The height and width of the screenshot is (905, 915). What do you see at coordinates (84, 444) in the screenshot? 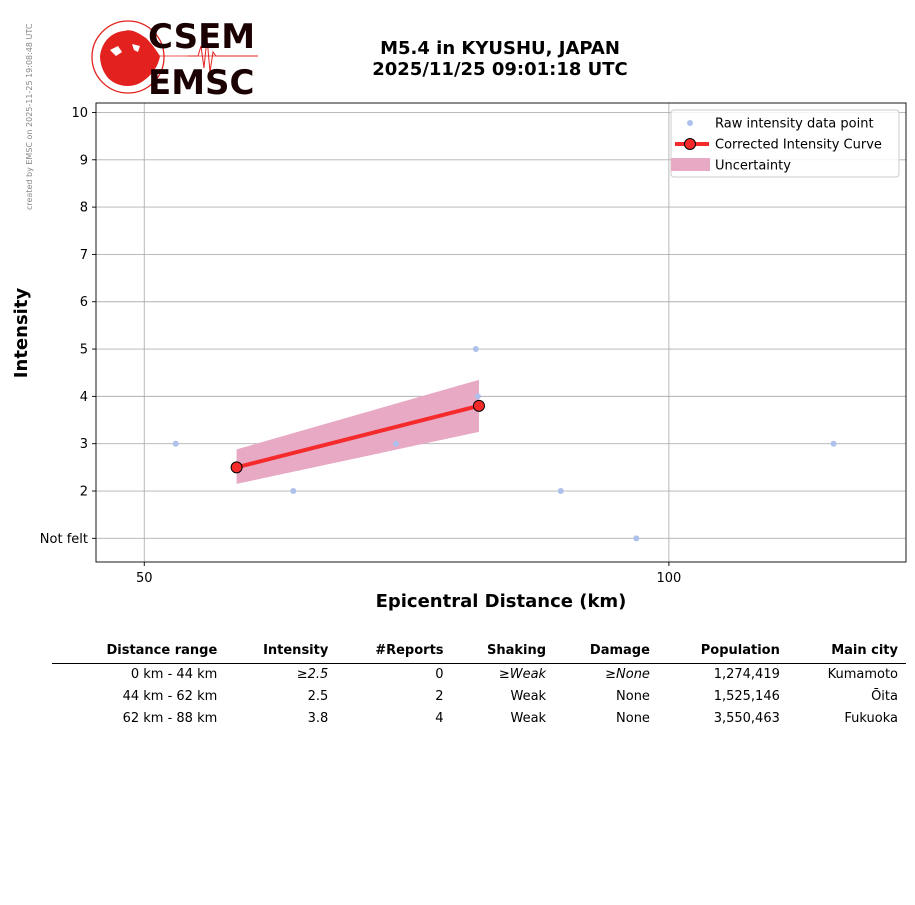
I see `y-tick-label: 3` at bounding box center [84, 444].